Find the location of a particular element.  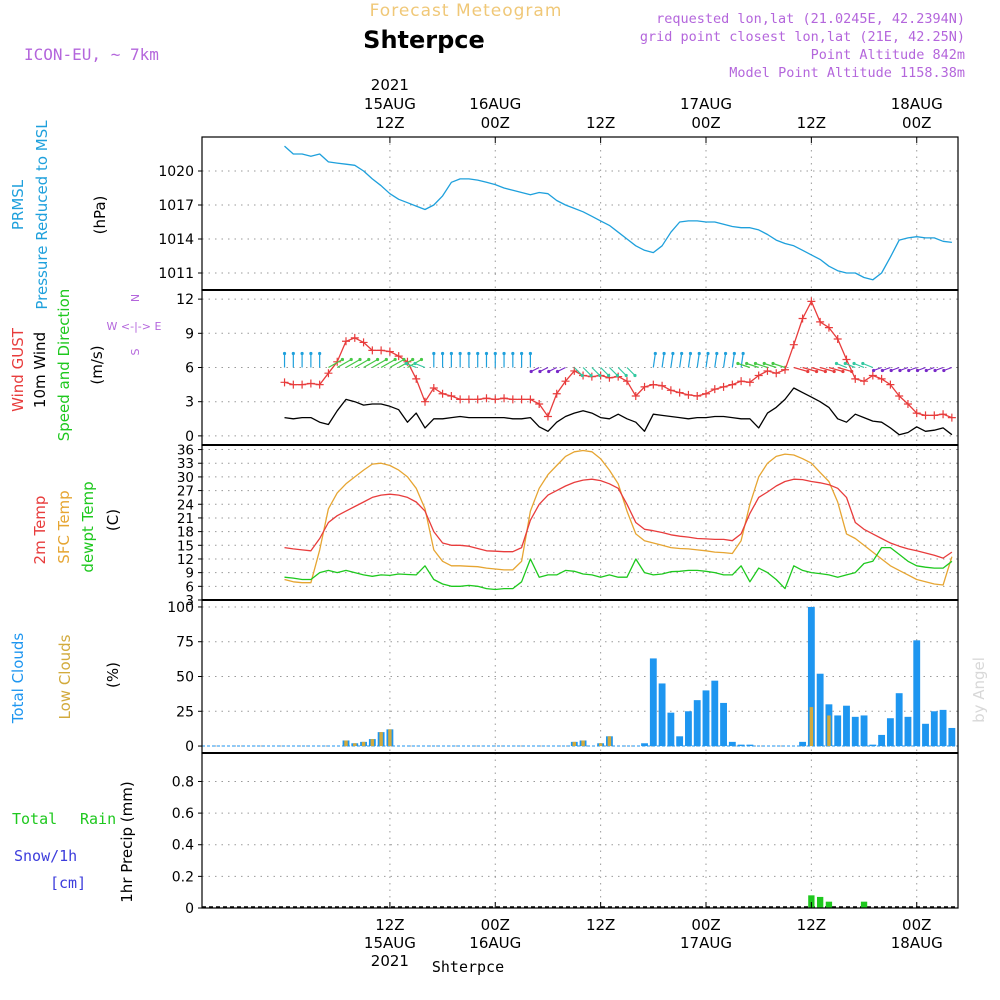

sfc-temp-line is located at coordinates (618, 517).